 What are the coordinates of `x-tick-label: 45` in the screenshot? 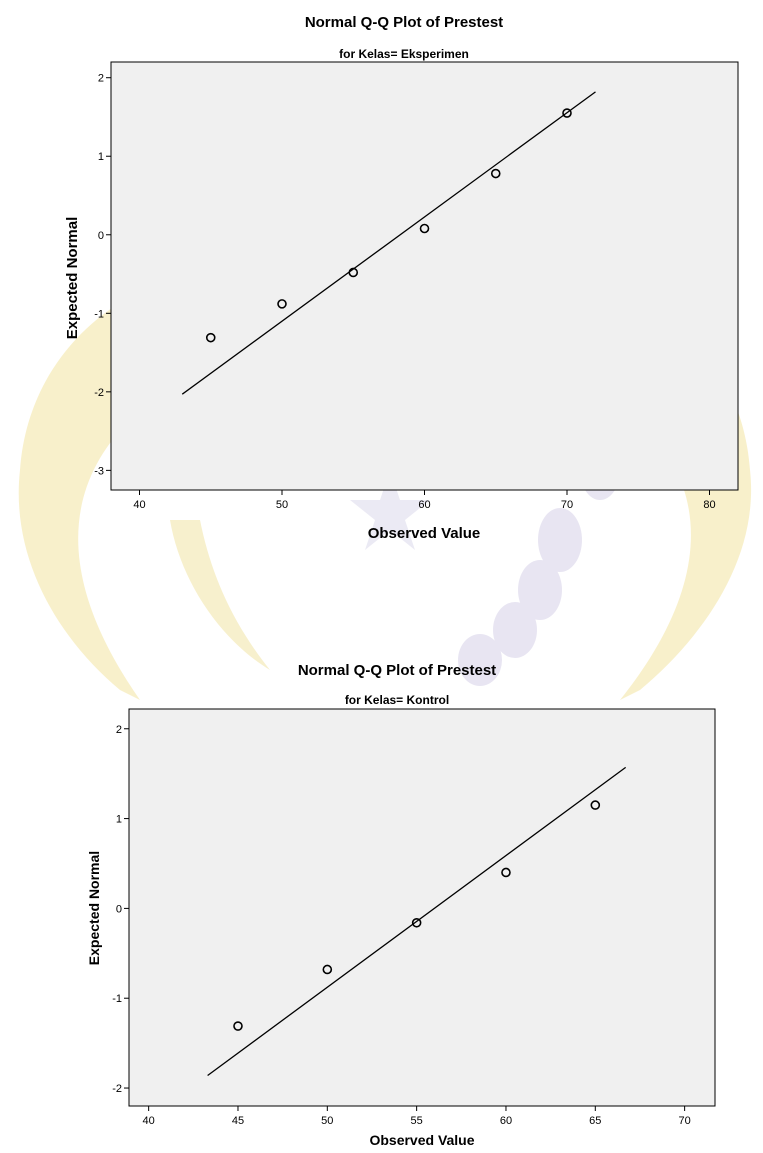 It's located at (238, 1121).